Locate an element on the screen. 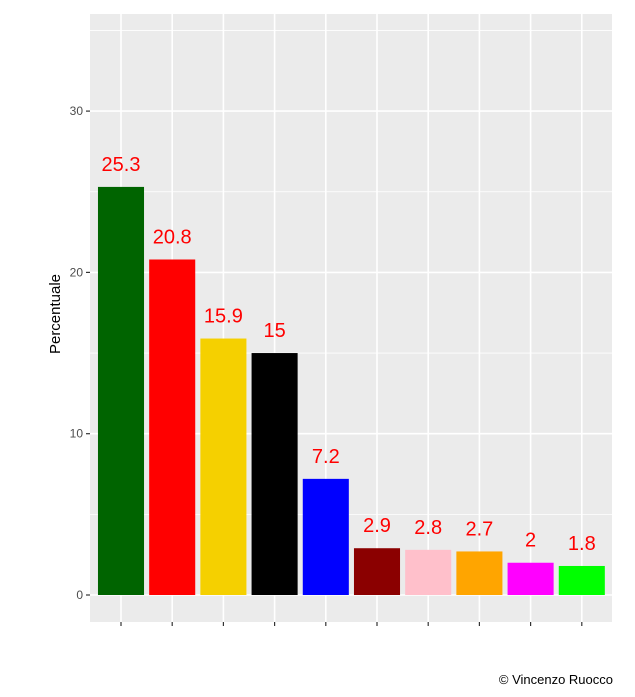 This screenshot has width=635, height=697. y-axis-label: Percentuale is located at coordinates (55, 314).